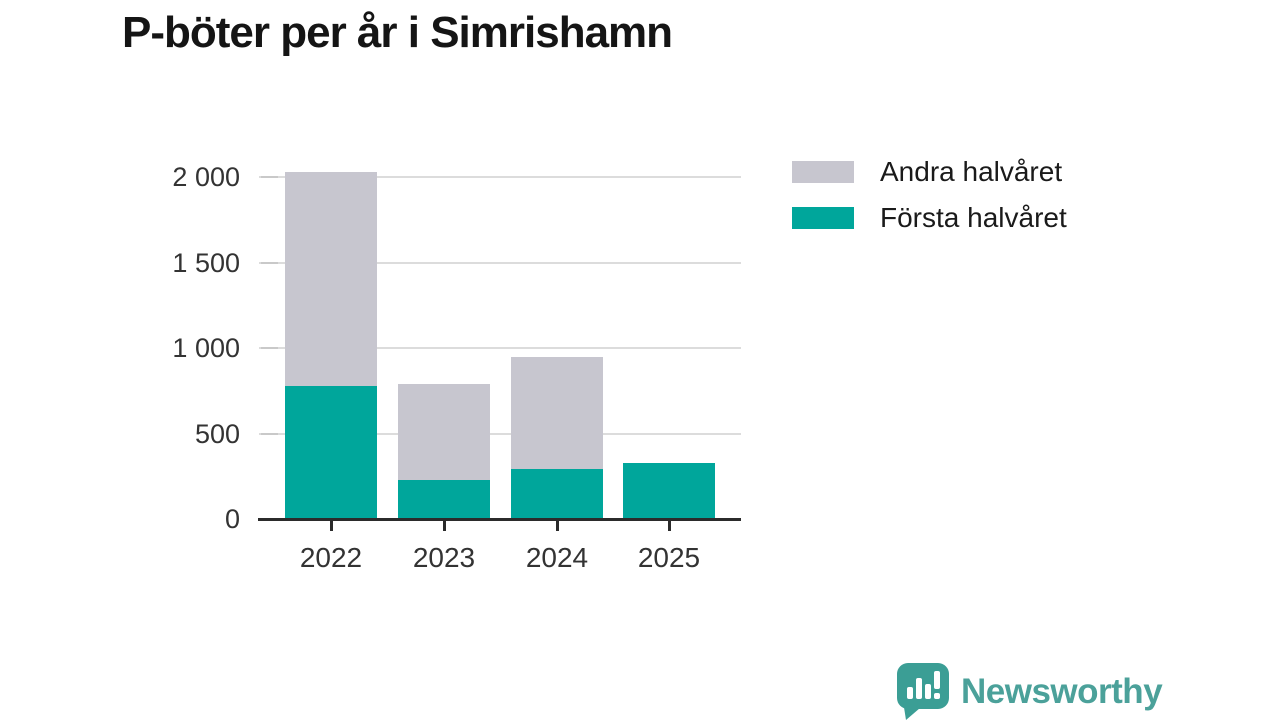 The image size is (1280, 720). Describe the element at coordinates (444, 557) in the screenshot. I see `x-tick-label: 2023` at that location.